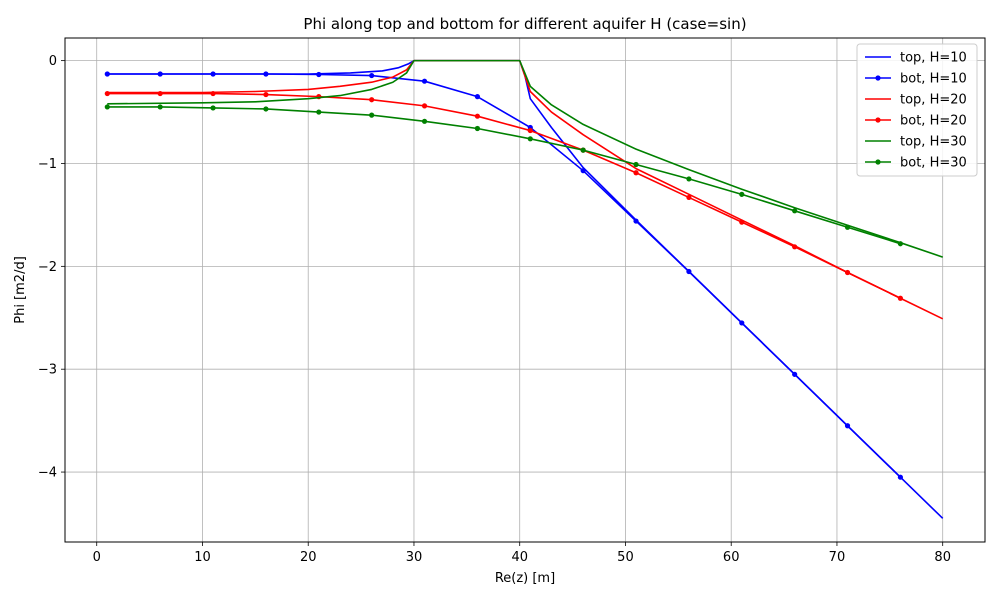 This screenshot has height=600, width=1000. I want to click on legend-label: top, H=20, so click(933, 100).